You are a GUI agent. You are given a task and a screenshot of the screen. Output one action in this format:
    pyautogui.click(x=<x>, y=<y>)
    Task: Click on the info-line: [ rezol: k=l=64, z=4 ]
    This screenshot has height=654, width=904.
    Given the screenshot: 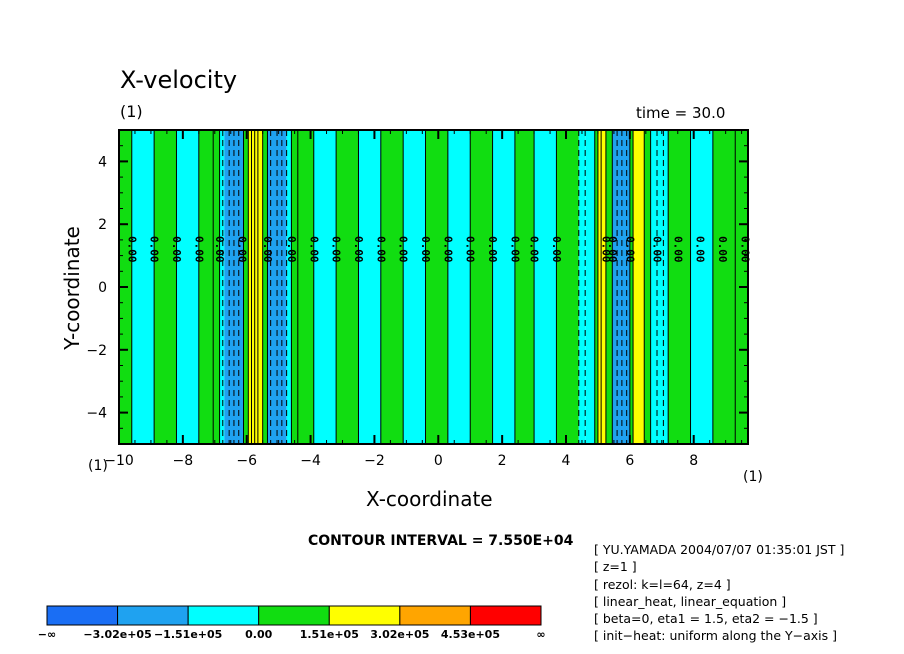 What is the action you would take?
    pyautogui.click(x=662, y=584)
    